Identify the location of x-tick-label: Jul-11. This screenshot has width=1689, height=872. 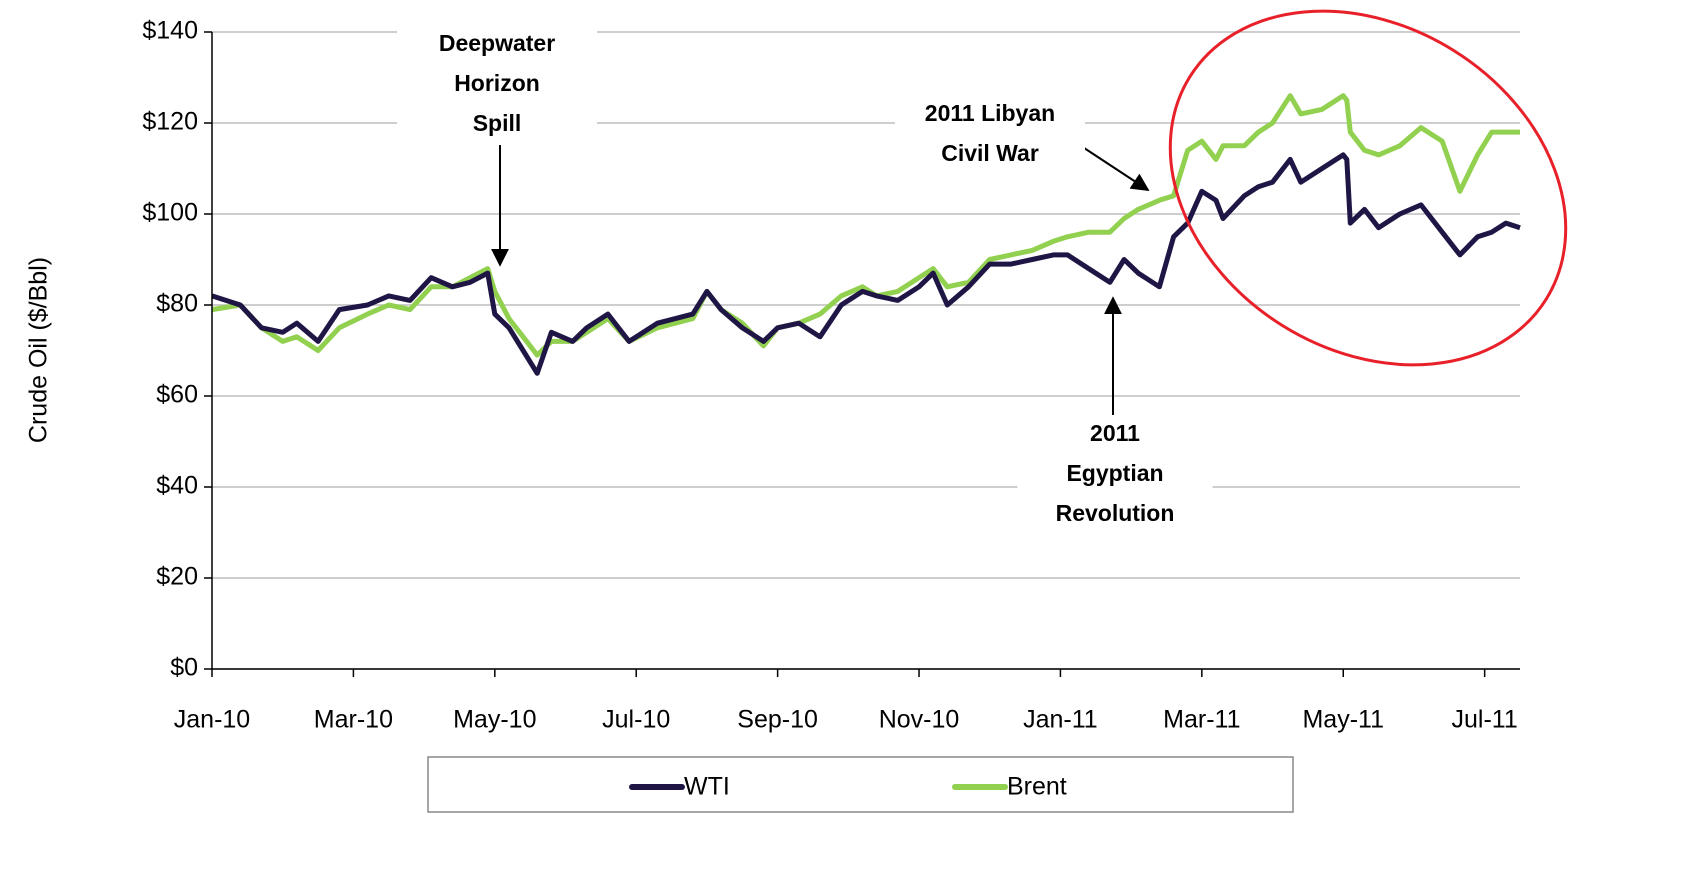
(1485, 720).